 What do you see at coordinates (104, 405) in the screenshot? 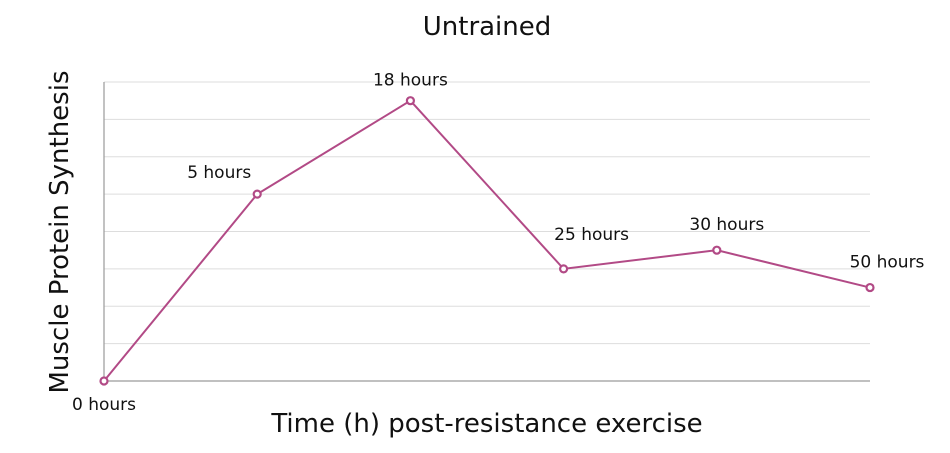
I see `point-label: 0 hours` at bounding box center [104, 405].